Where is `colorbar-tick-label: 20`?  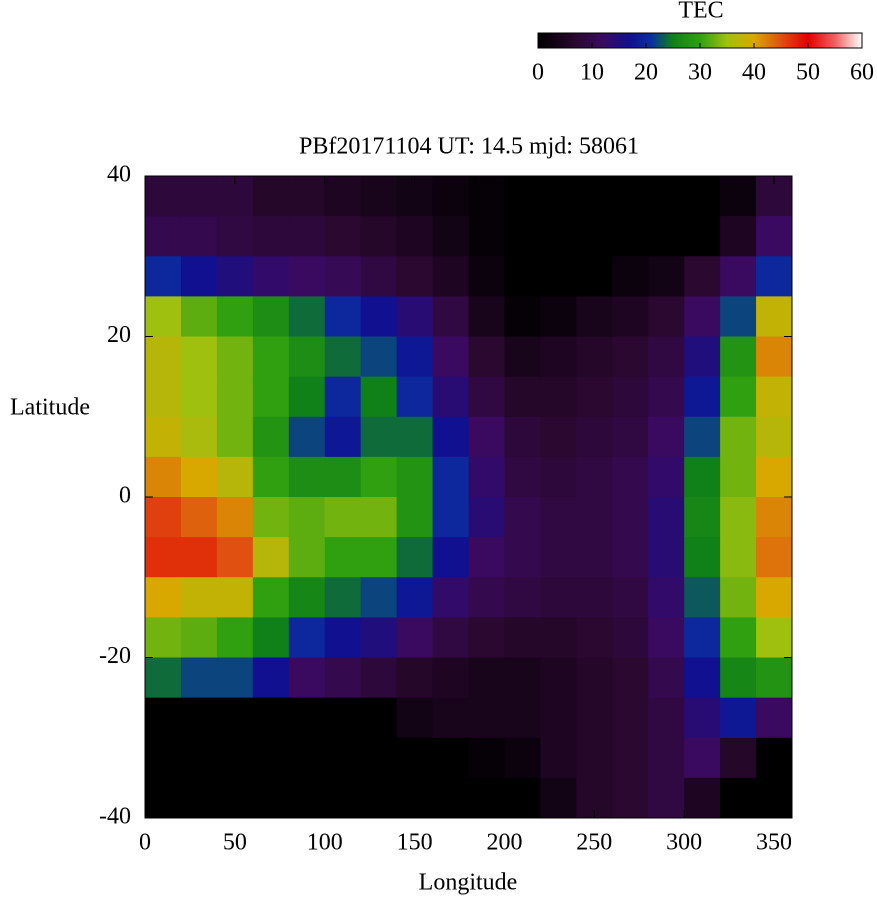
colorbar-tick-label: 20 is located at coordinates (646, 73).